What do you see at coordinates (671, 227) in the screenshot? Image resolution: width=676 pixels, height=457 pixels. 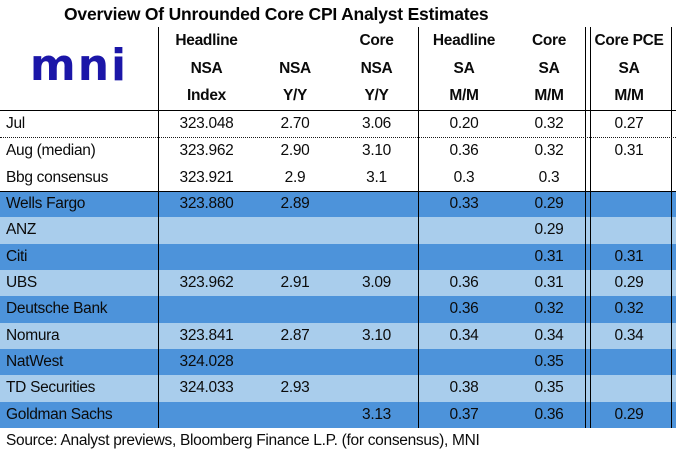 I see `table-right-border` at bounding box center [671, 227].